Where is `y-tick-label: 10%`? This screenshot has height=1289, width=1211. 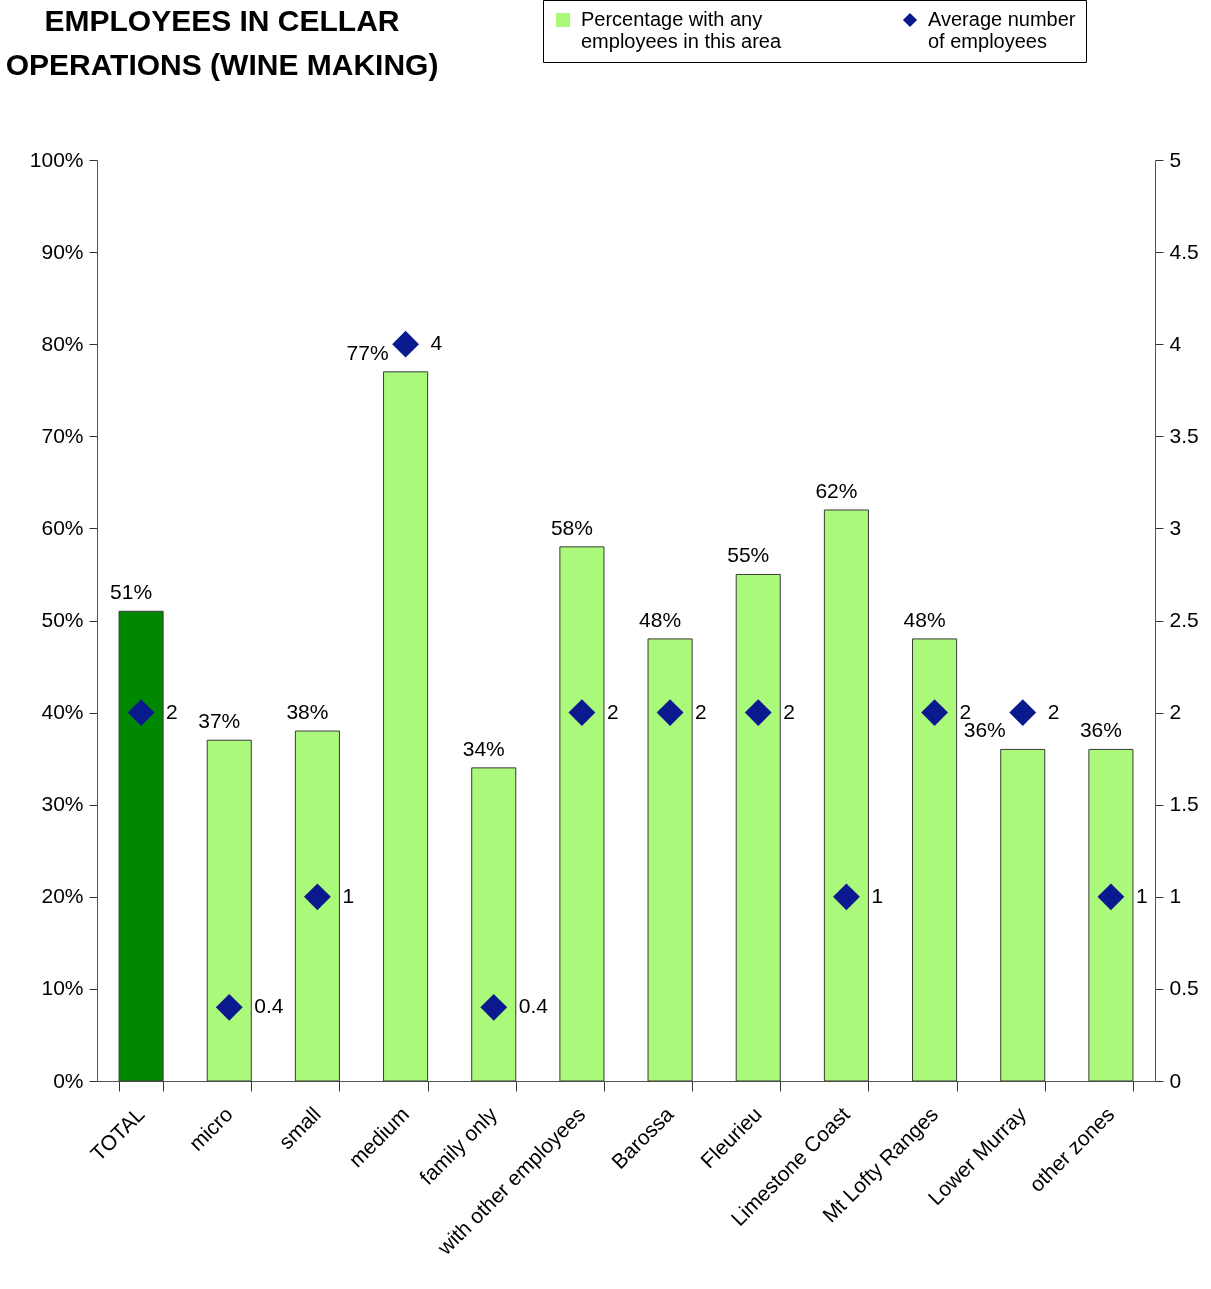 y-tick-label: 10% is located at coordinates (62, 988).